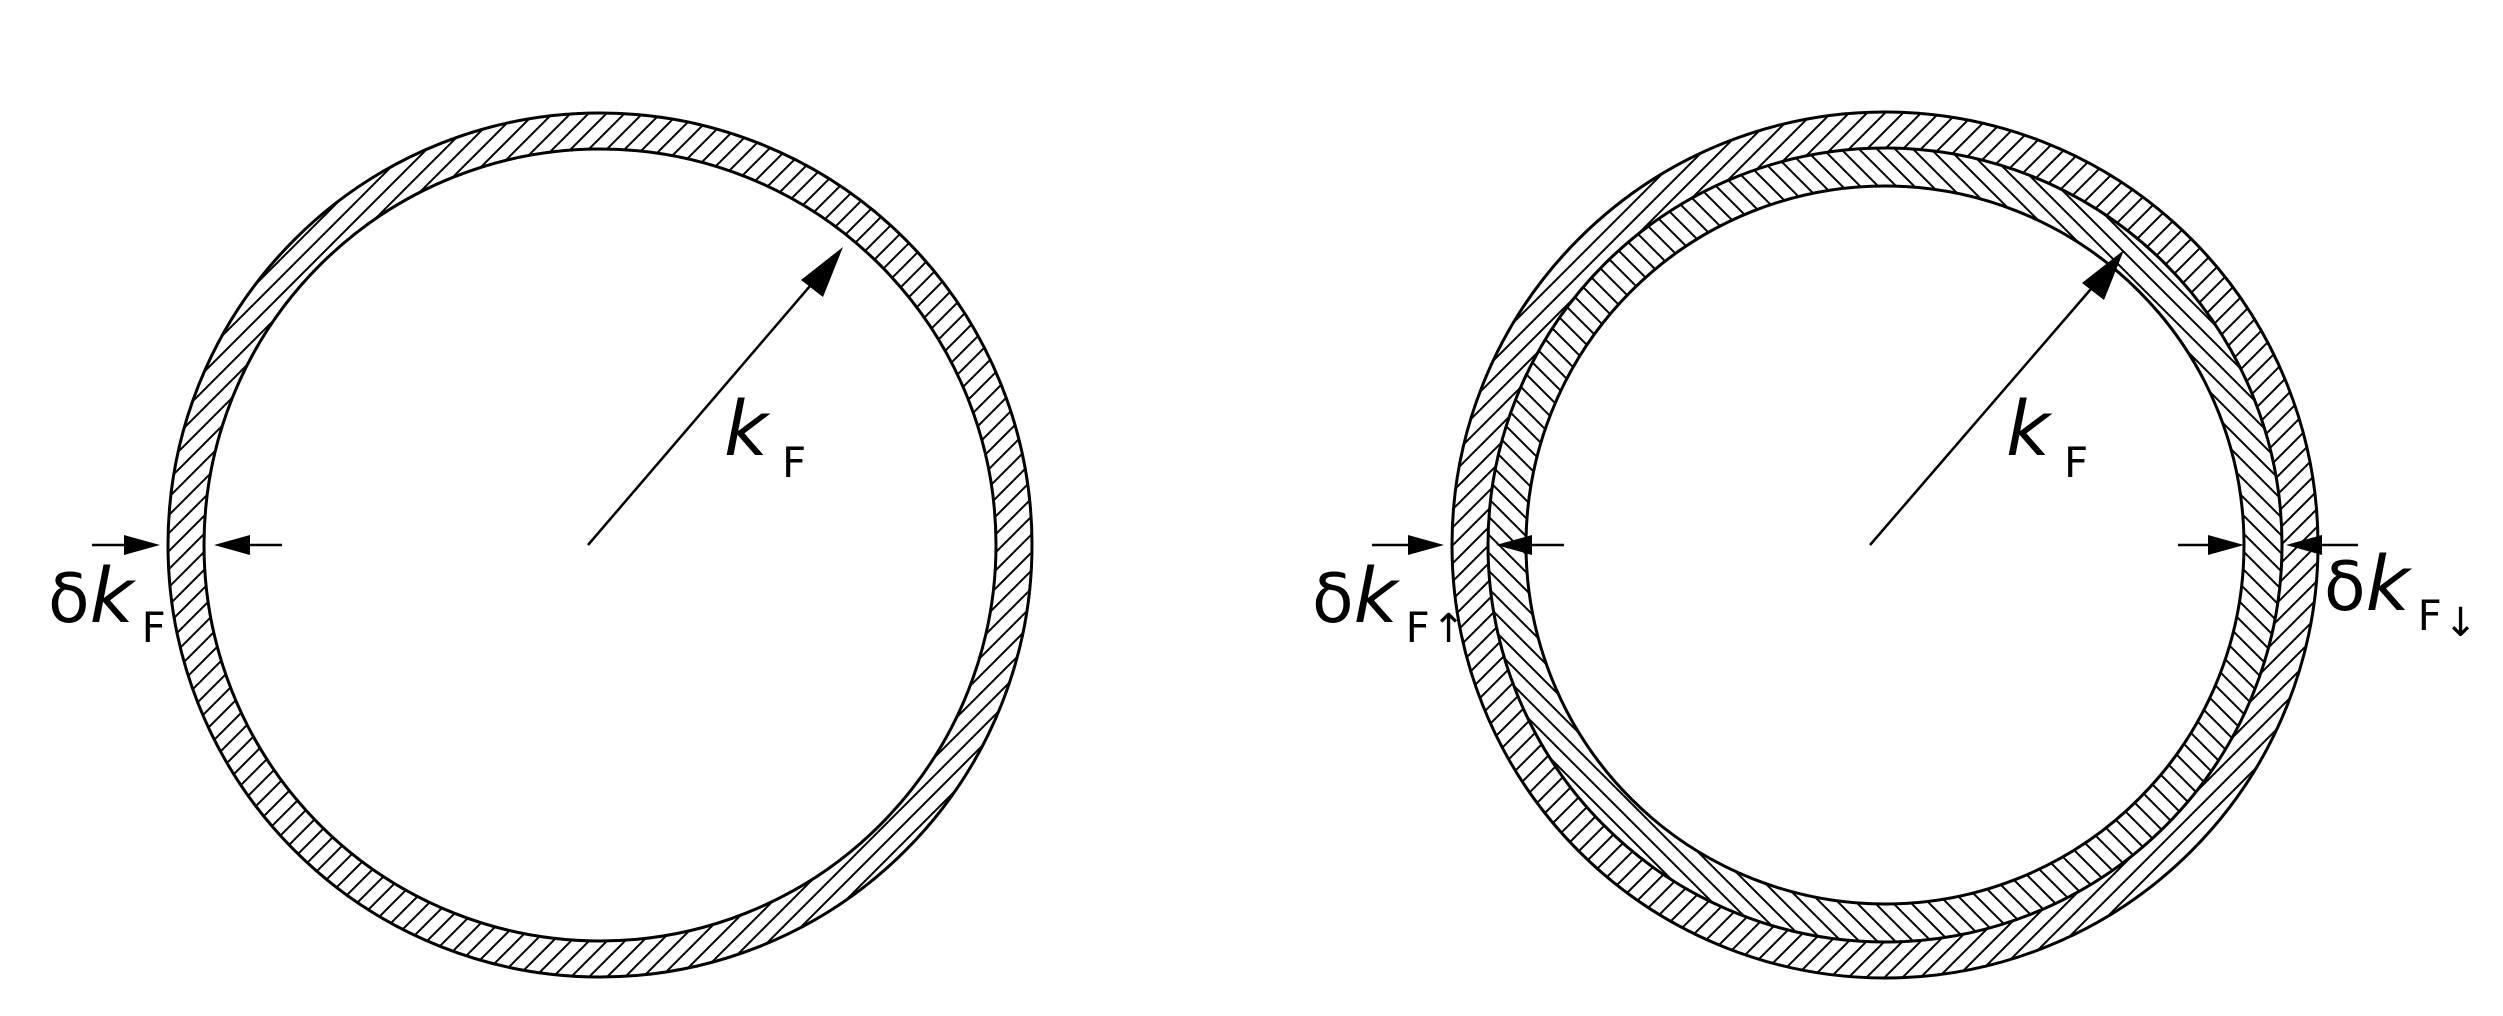  I want to click on right-spin-up-subscript: F, so click(1418, 627).